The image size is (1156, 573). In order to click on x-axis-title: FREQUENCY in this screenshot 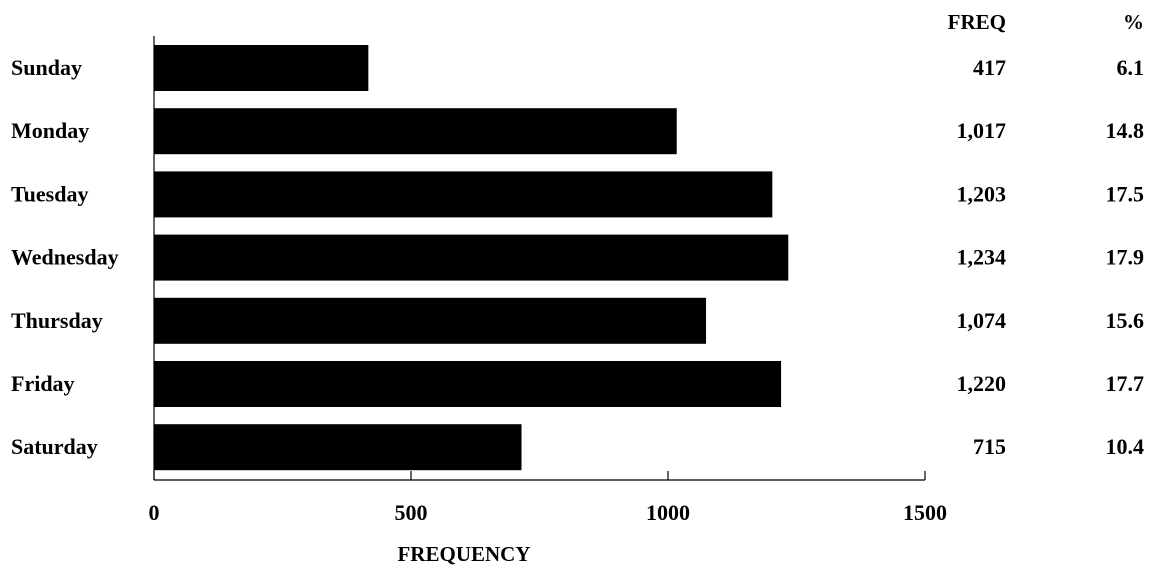, I will do `click(463, 554)`.